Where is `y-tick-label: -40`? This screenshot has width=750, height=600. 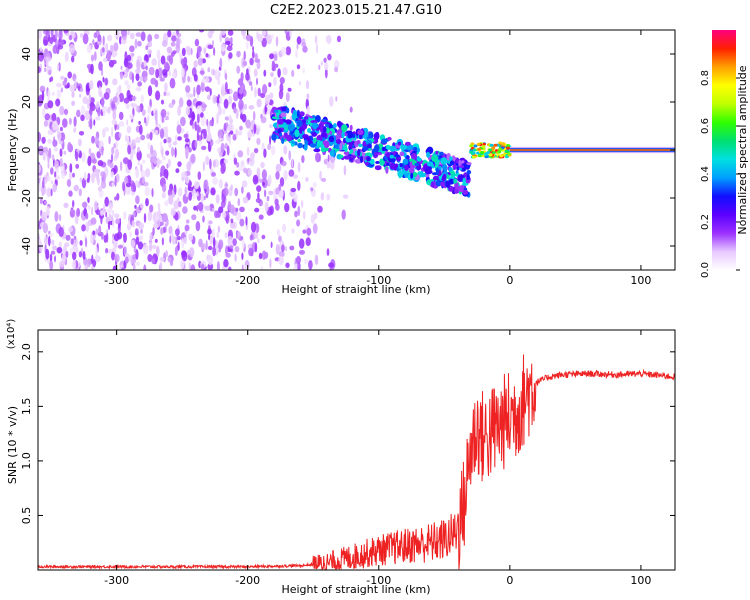
y-tick-label: -40 is located at coordinates (26, 246).